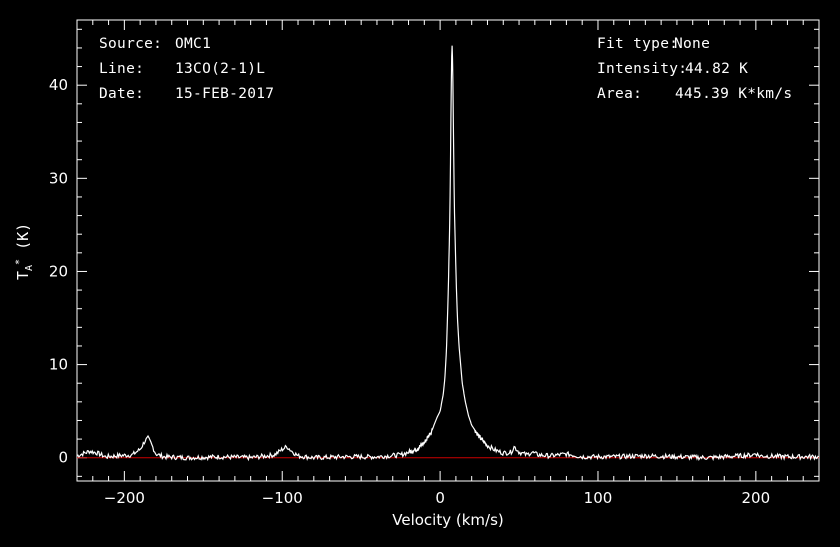 This screenshot has width=840, height=547. I want to click on area-label: Area:, so click(620, 94).